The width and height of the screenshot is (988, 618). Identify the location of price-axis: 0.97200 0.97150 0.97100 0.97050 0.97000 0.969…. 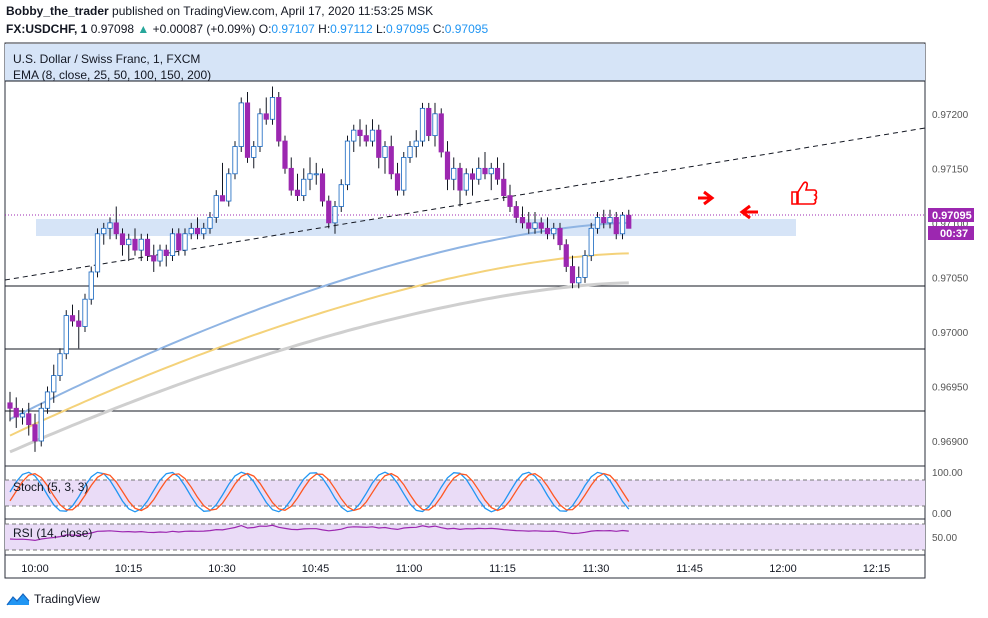
(950, 279).